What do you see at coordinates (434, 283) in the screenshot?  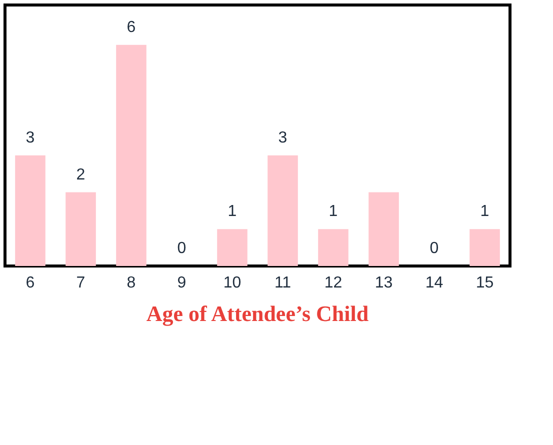 I see `x-tick-label: 14` at bounding box center [434, 283].